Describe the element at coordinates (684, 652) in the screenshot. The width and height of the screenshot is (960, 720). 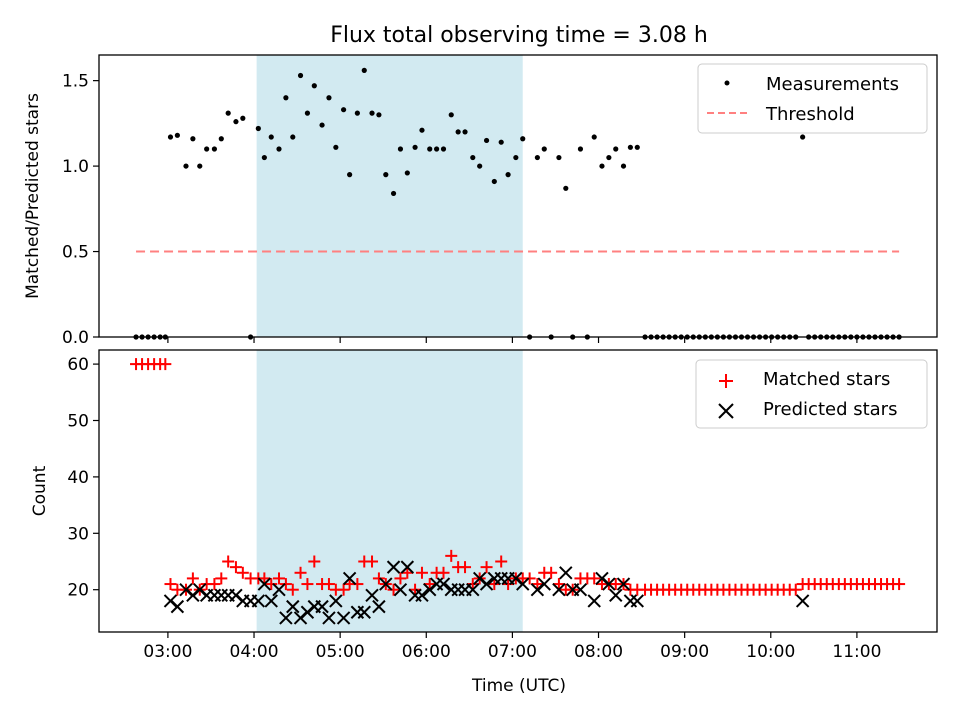
I see `x-tick-label: 09:00` at that location.